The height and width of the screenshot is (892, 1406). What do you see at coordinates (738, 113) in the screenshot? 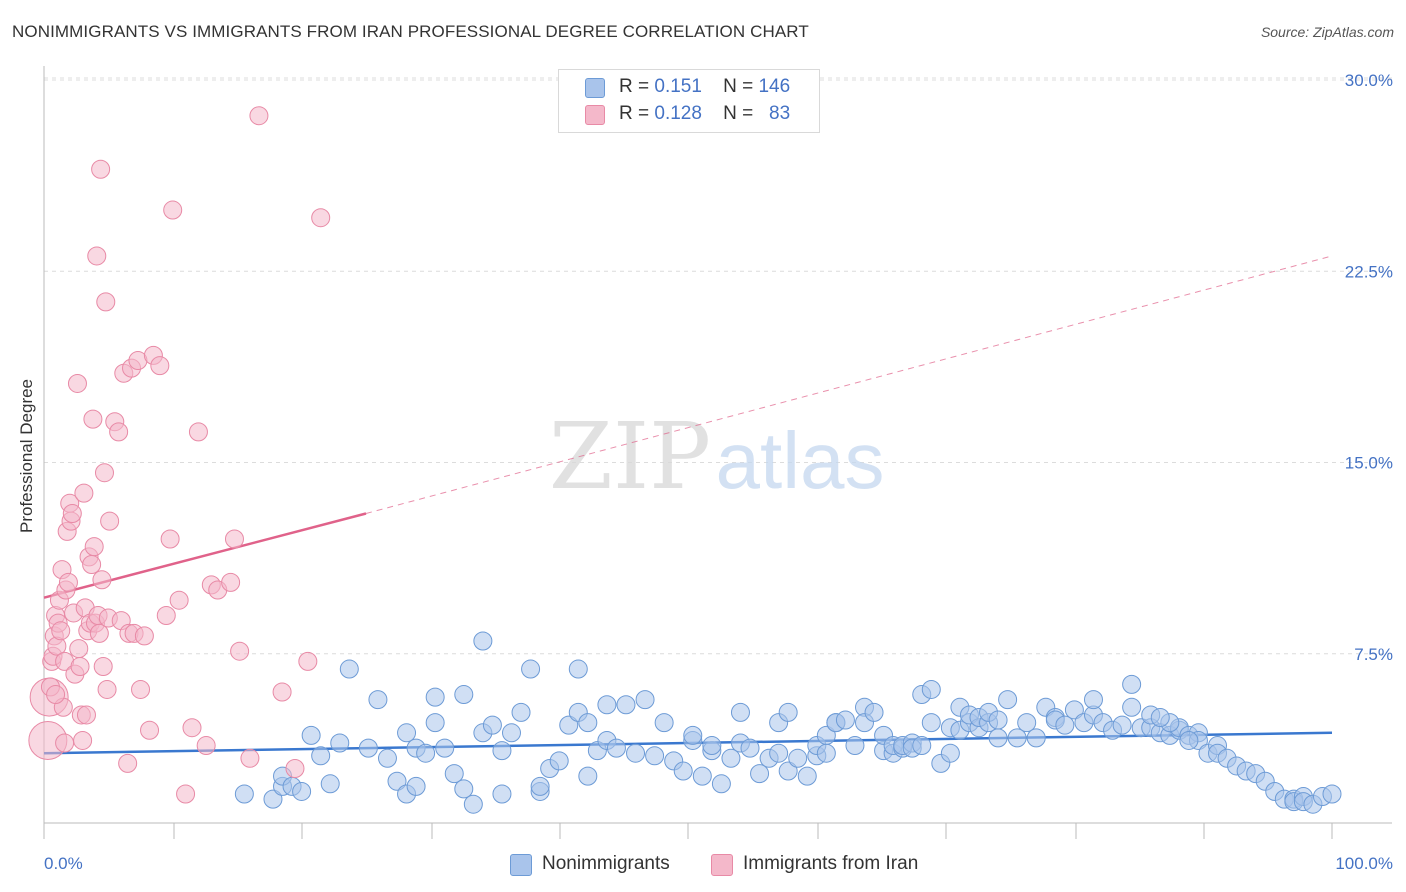
I see `n-label: N =` at bounding box center [738, 113].